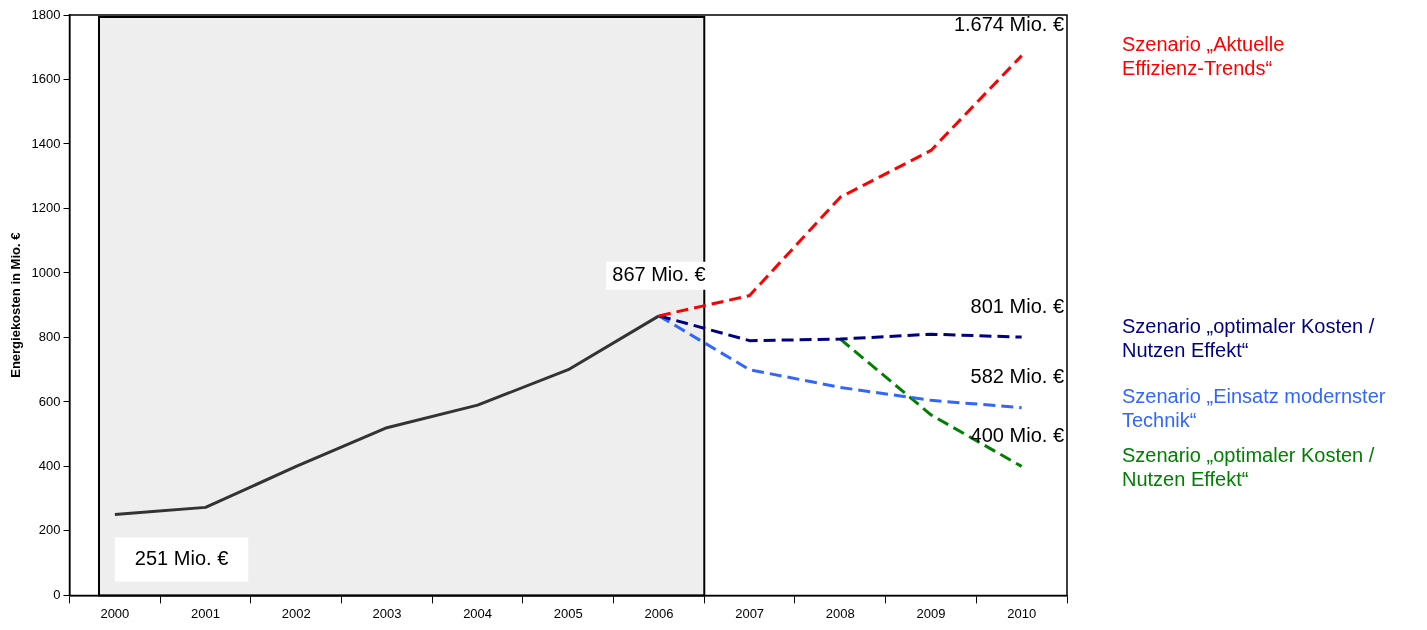 The image size is (1427, 630). Describe the element at coordinates (750, 613) in the screenshot. I see `x-tick-label: 2007` at that location.